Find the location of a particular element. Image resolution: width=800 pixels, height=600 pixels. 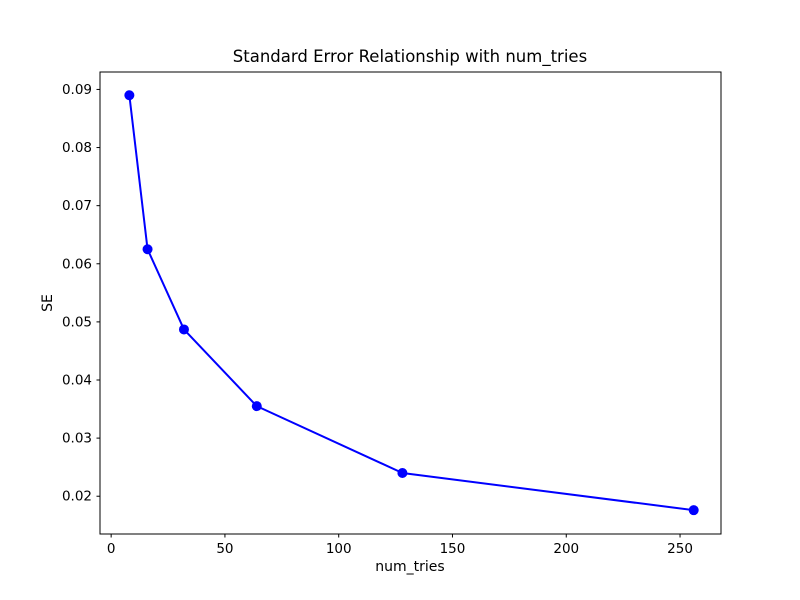

x-tick-label: 150 is located at coordinates (453, 549).